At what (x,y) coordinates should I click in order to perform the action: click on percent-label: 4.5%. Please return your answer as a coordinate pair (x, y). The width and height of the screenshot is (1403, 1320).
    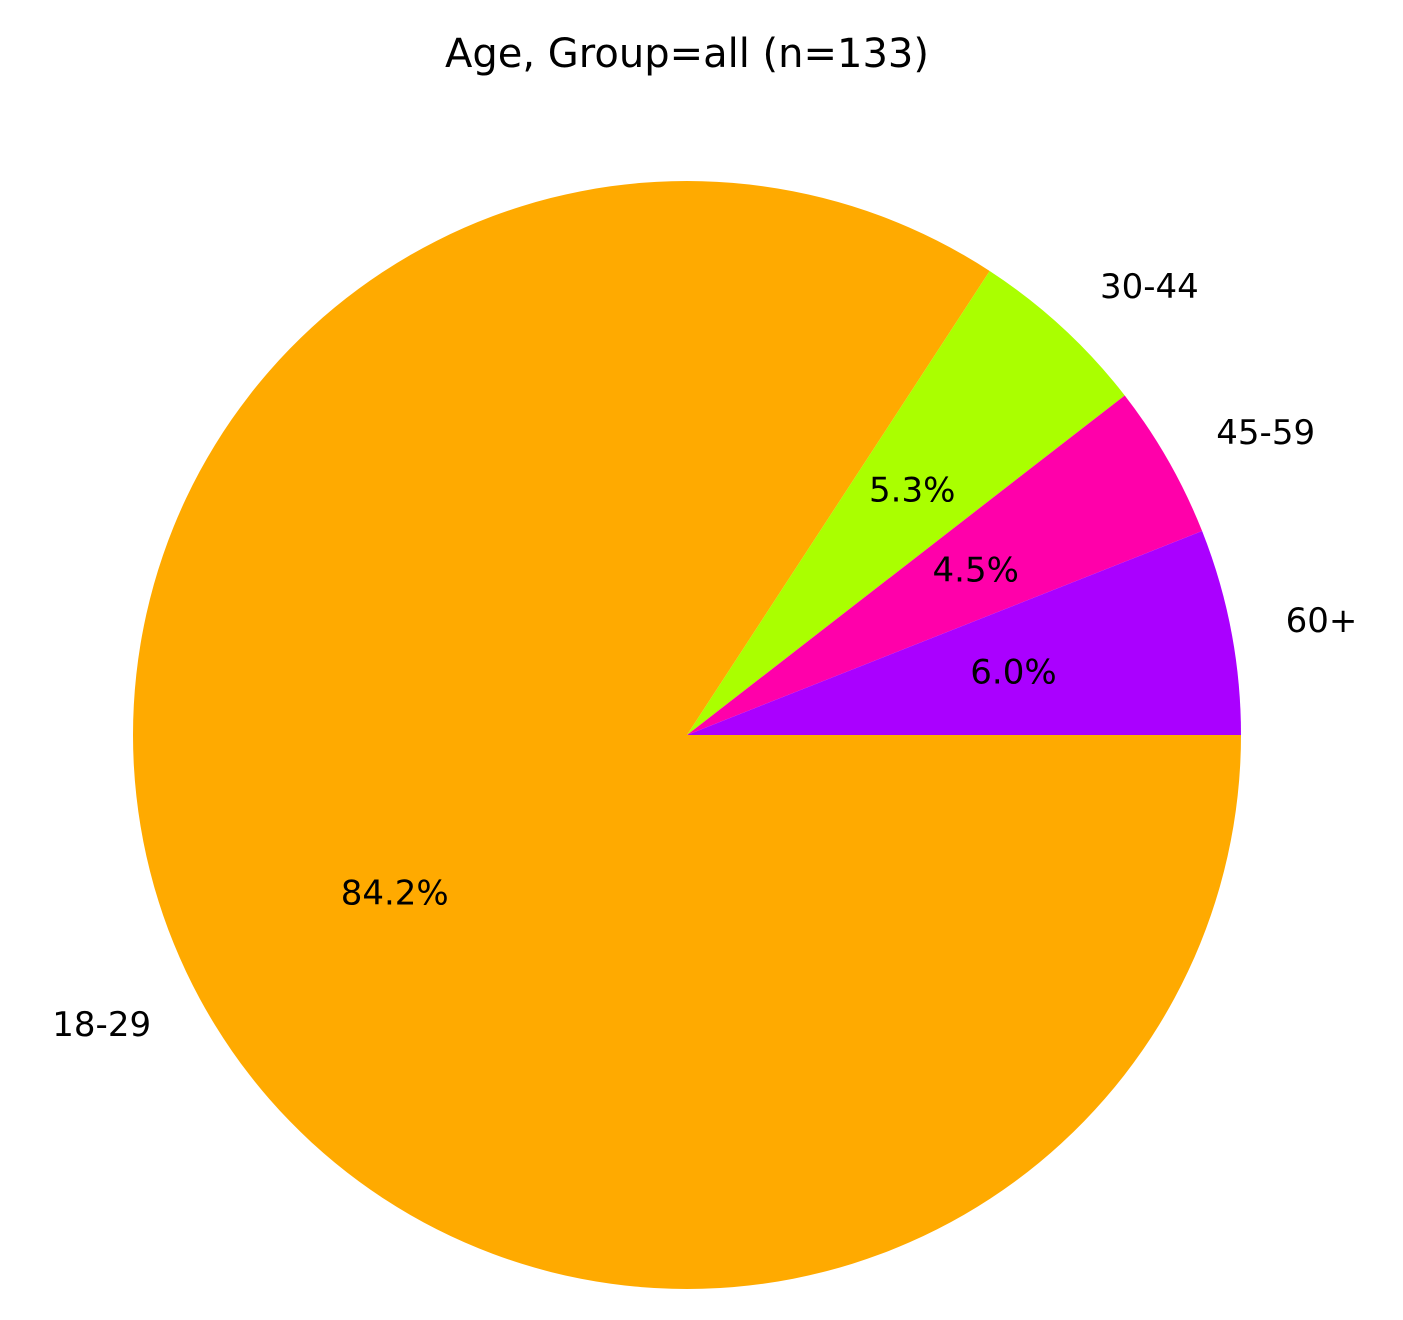
    Looking at the image, I should click on (976, 570).